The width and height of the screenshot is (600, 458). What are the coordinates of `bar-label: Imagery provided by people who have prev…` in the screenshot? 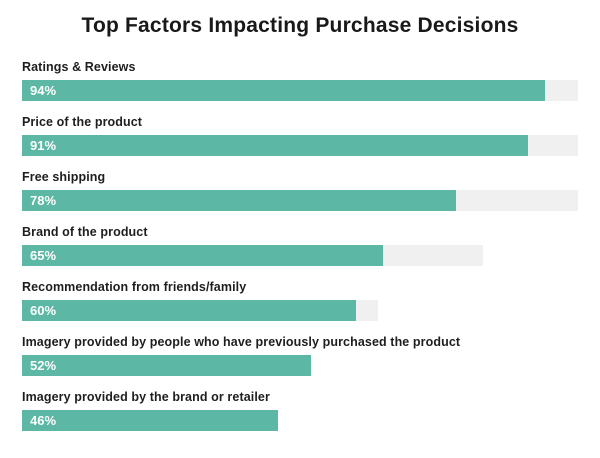 It's located at (241, 342).